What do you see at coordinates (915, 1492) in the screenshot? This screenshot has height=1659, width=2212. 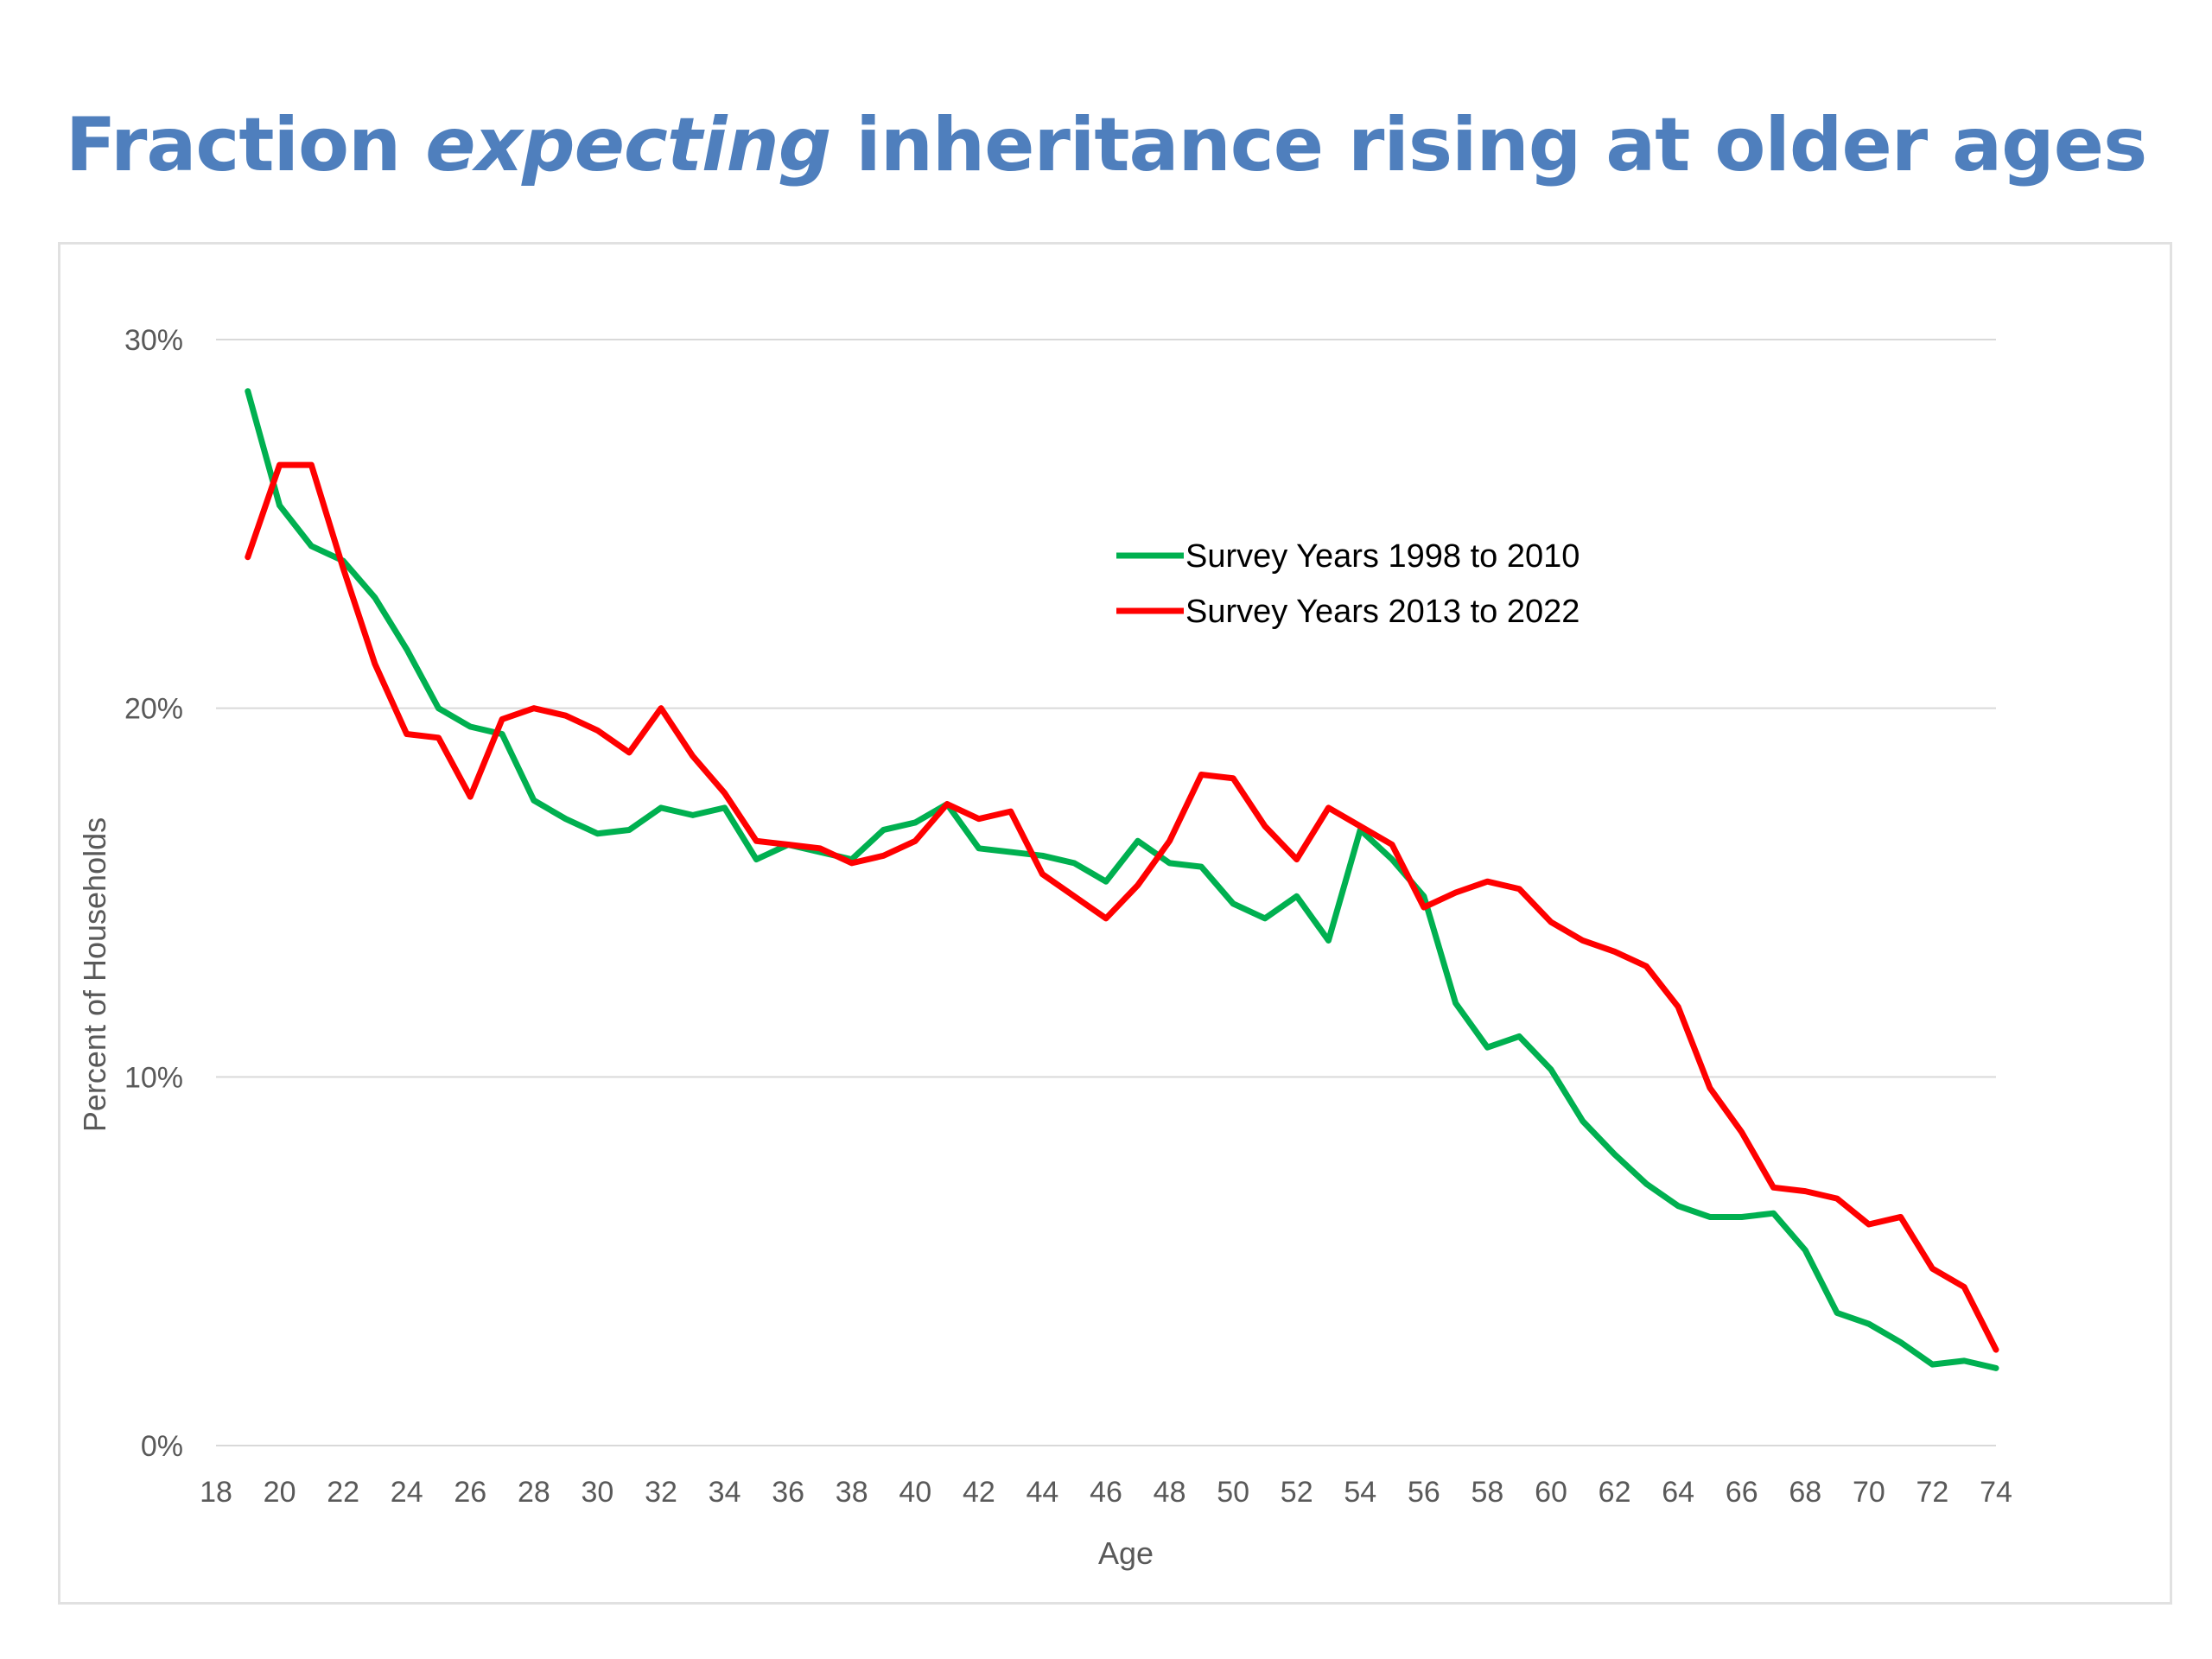 I see `x-tick-label: 40` at bounding box center [915, 1492].